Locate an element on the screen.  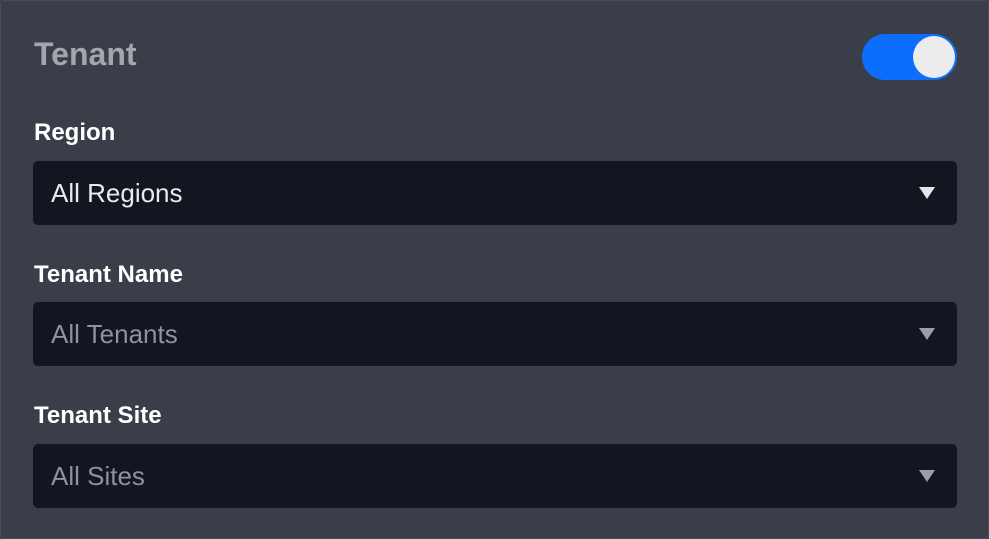
tenant-site-value: All Sites is located at coordinates (98, 476).